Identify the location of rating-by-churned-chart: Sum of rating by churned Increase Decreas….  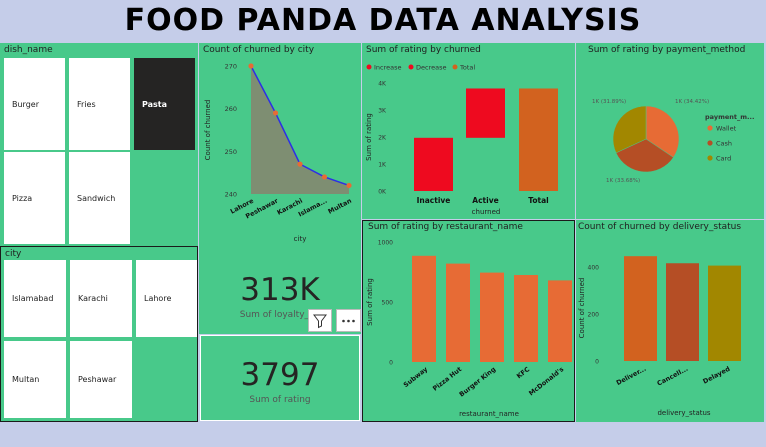
(468, 131).